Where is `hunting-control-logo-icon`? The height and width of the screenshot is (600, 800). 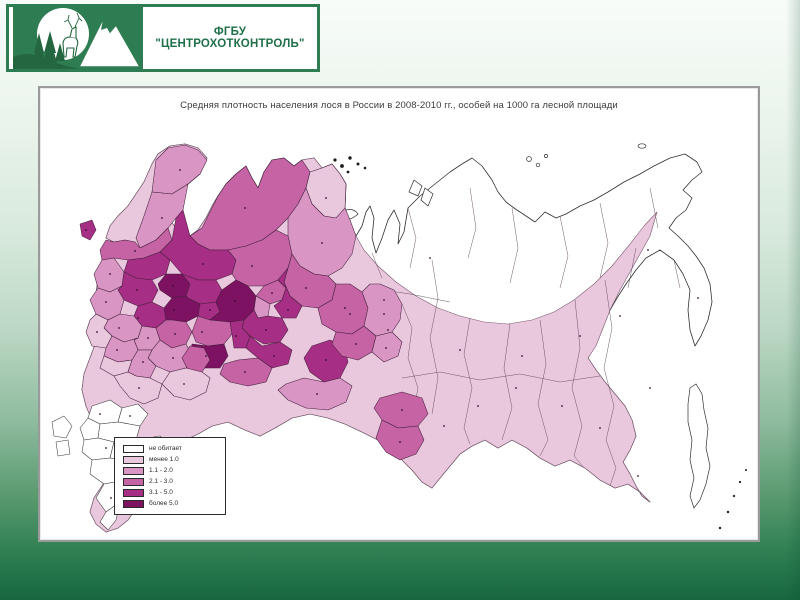
hunting-control-logo-icon is located at coordinates (78, 38).